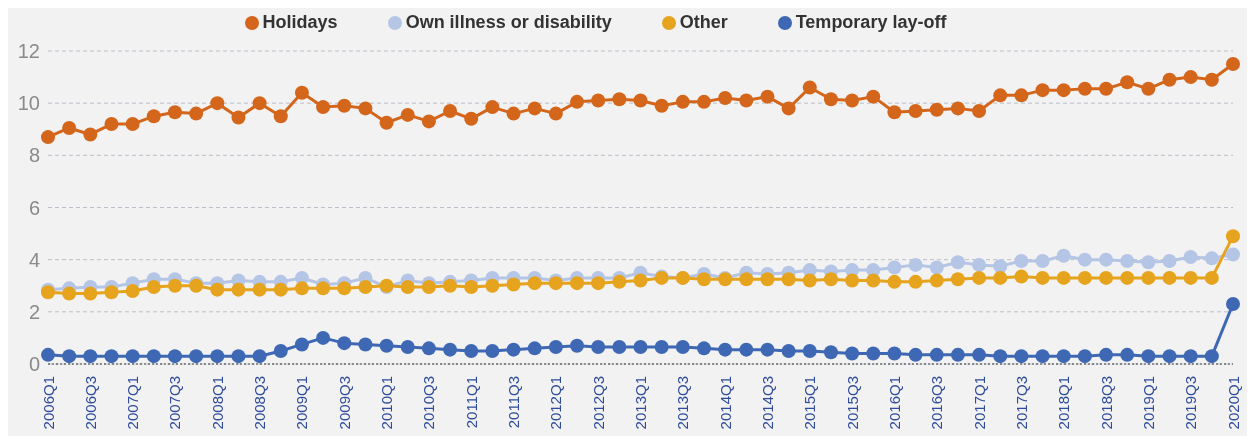 The image size is (1255, 444). Describe the element at coordinates (725, 403) in the screenshot. I see `x-tick-label: 2014Q1` at that location.